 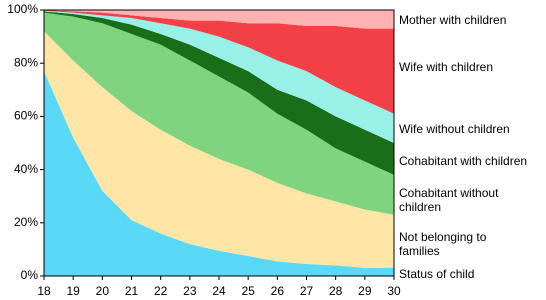 I want to click on y-tick-label: 60%, so click(x=26, y=116).